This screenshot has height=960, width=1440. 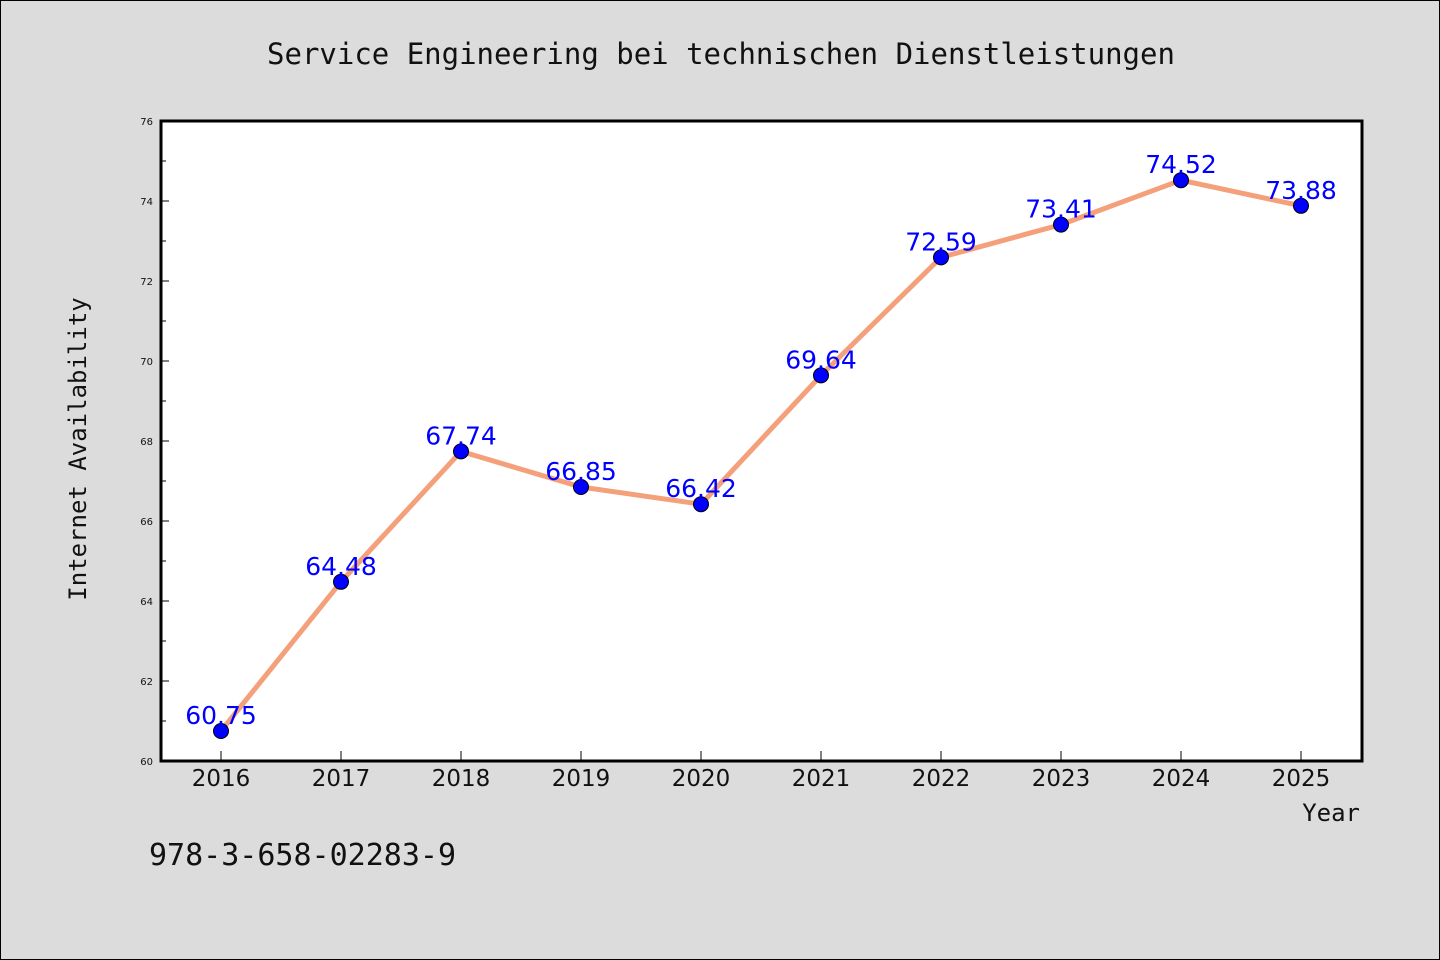 I want to click on y-tick-label: 68, so click(x=146, y=442).